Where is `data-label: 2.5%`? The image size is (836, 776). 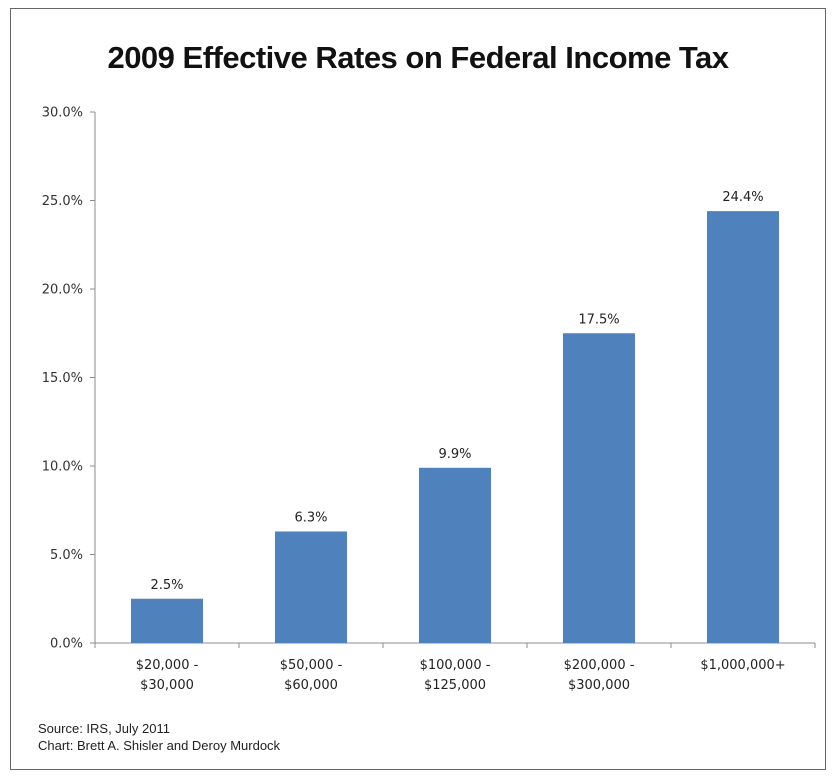
data-label: 2.5% is located at coordinates (166, 585).